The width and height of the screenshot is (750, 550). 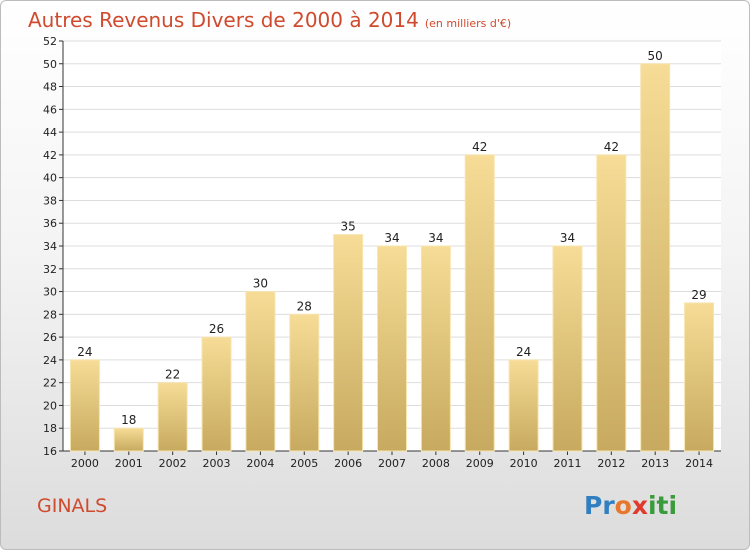 What do you see at coordinates (129, 463) in the screenshot?
I see `x-tick-label: 2001` at bounding box center [129, 463].